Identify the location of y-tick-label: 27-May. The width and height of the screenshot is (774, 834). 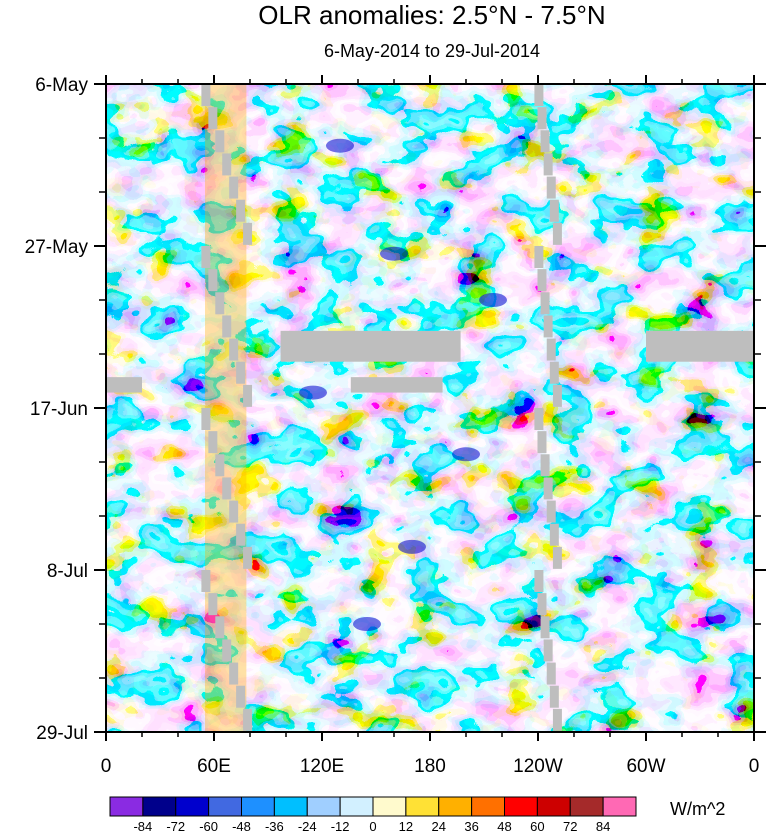
(57, 247).